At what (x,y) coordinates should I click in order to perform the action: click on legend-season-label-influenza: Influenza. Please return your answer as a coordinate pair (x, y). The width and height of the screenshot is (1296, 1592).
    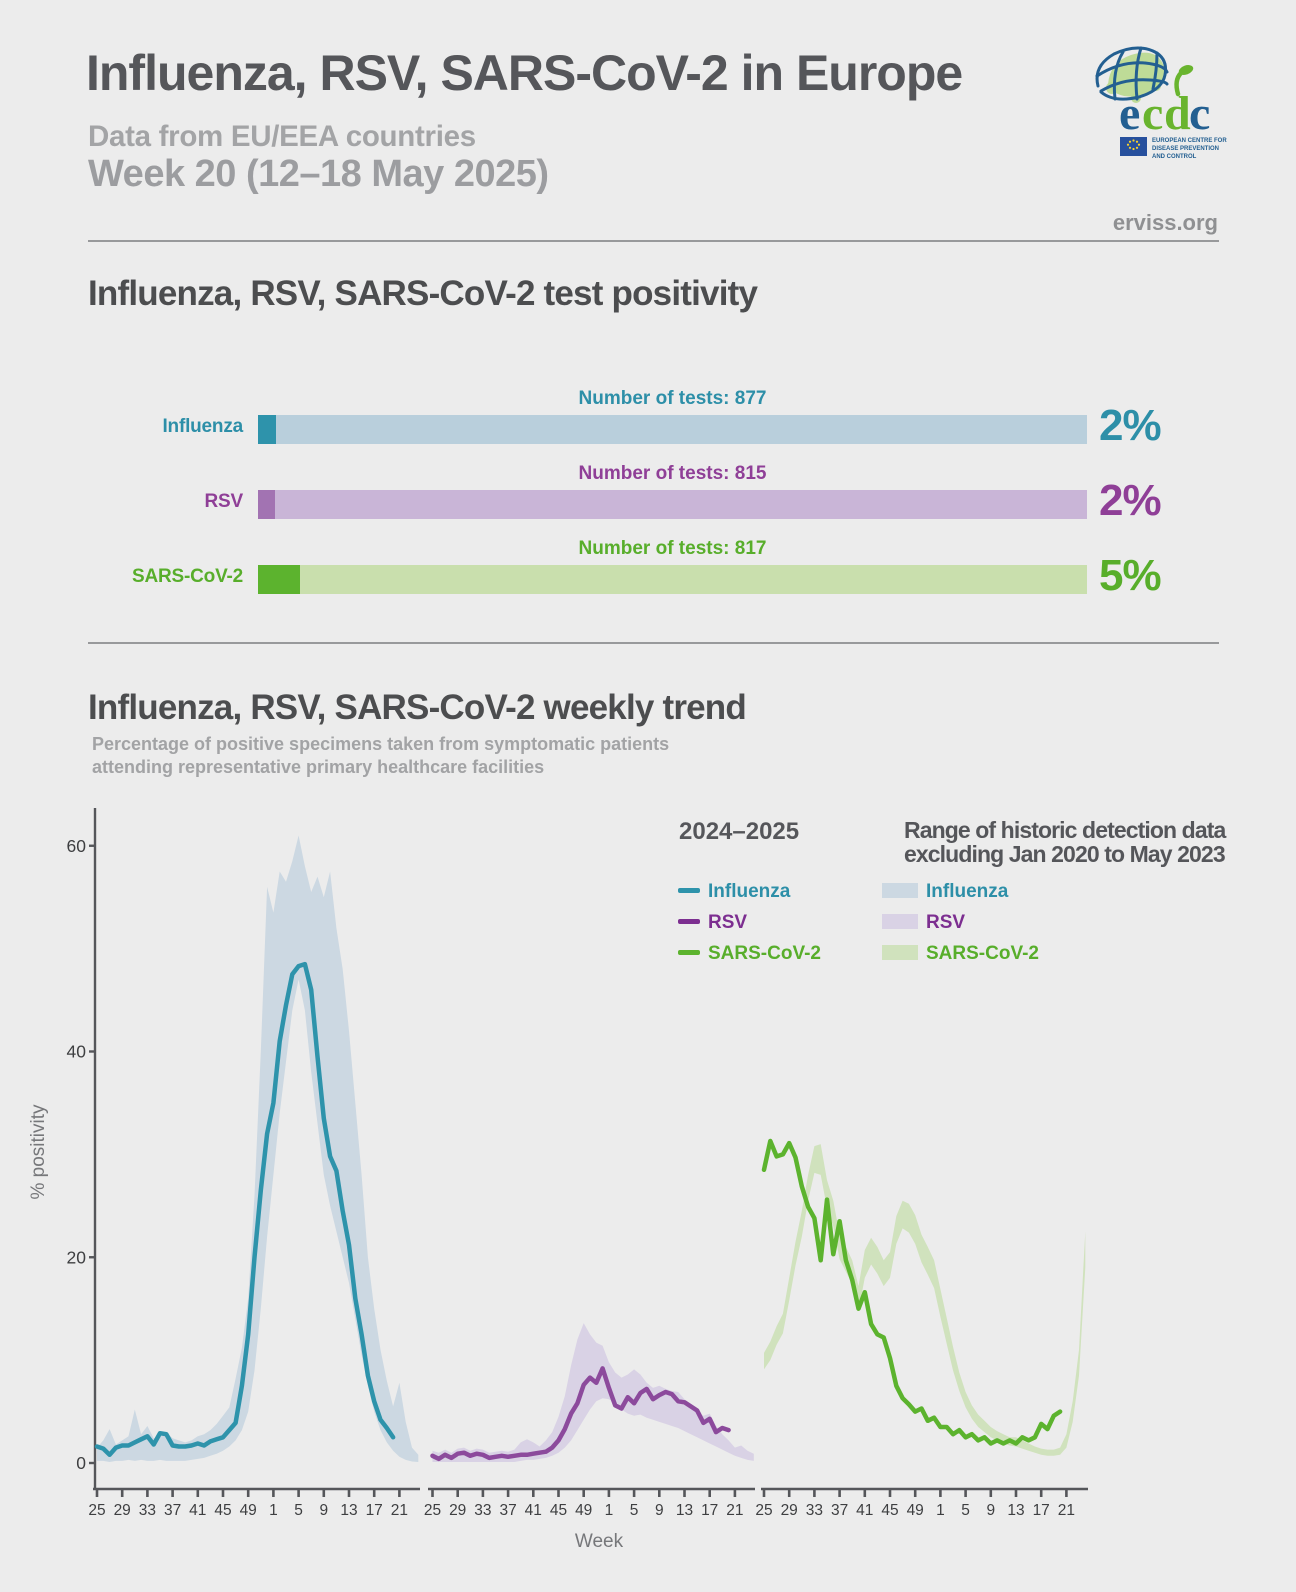
    Looking at the image, I should click on (749, 891).